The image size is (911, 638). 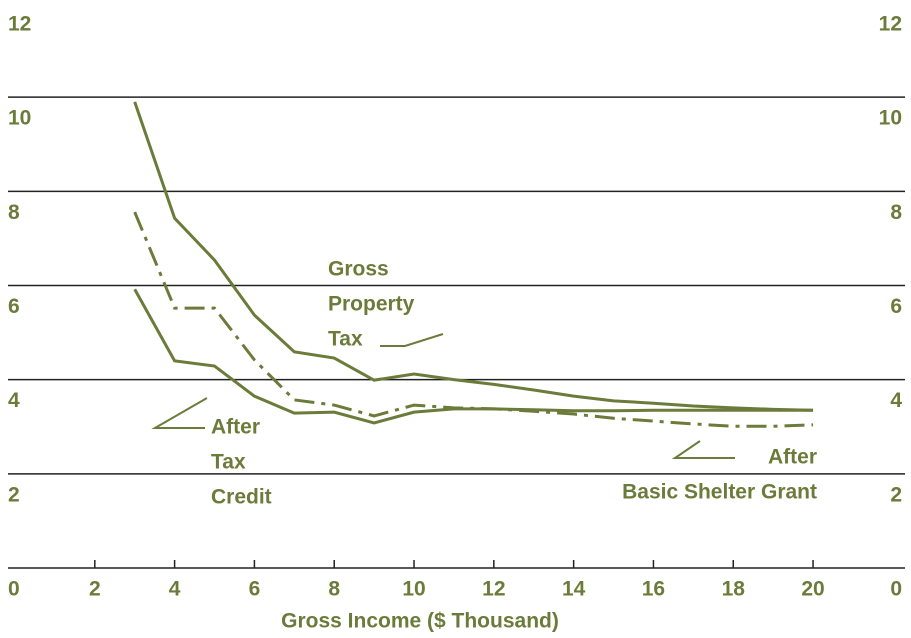 What do you see at coordinates (734, 589) in the screenshot?
I see `x-tick-label: 18` at bounding box center [734, 589].